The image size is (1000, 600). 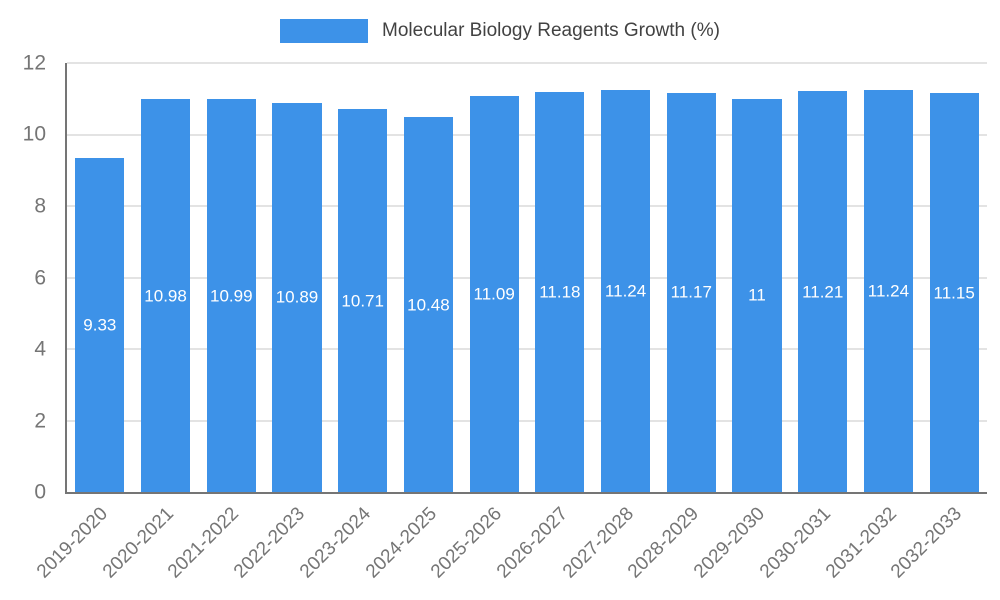 I want to click on bar: 11.21, so click(x=823, y=291).